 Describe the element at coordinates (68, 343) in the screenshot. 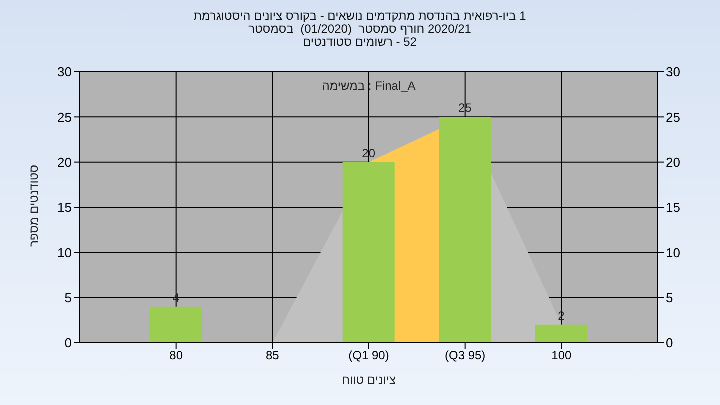

I see `y-tick-label: 0` at that location.